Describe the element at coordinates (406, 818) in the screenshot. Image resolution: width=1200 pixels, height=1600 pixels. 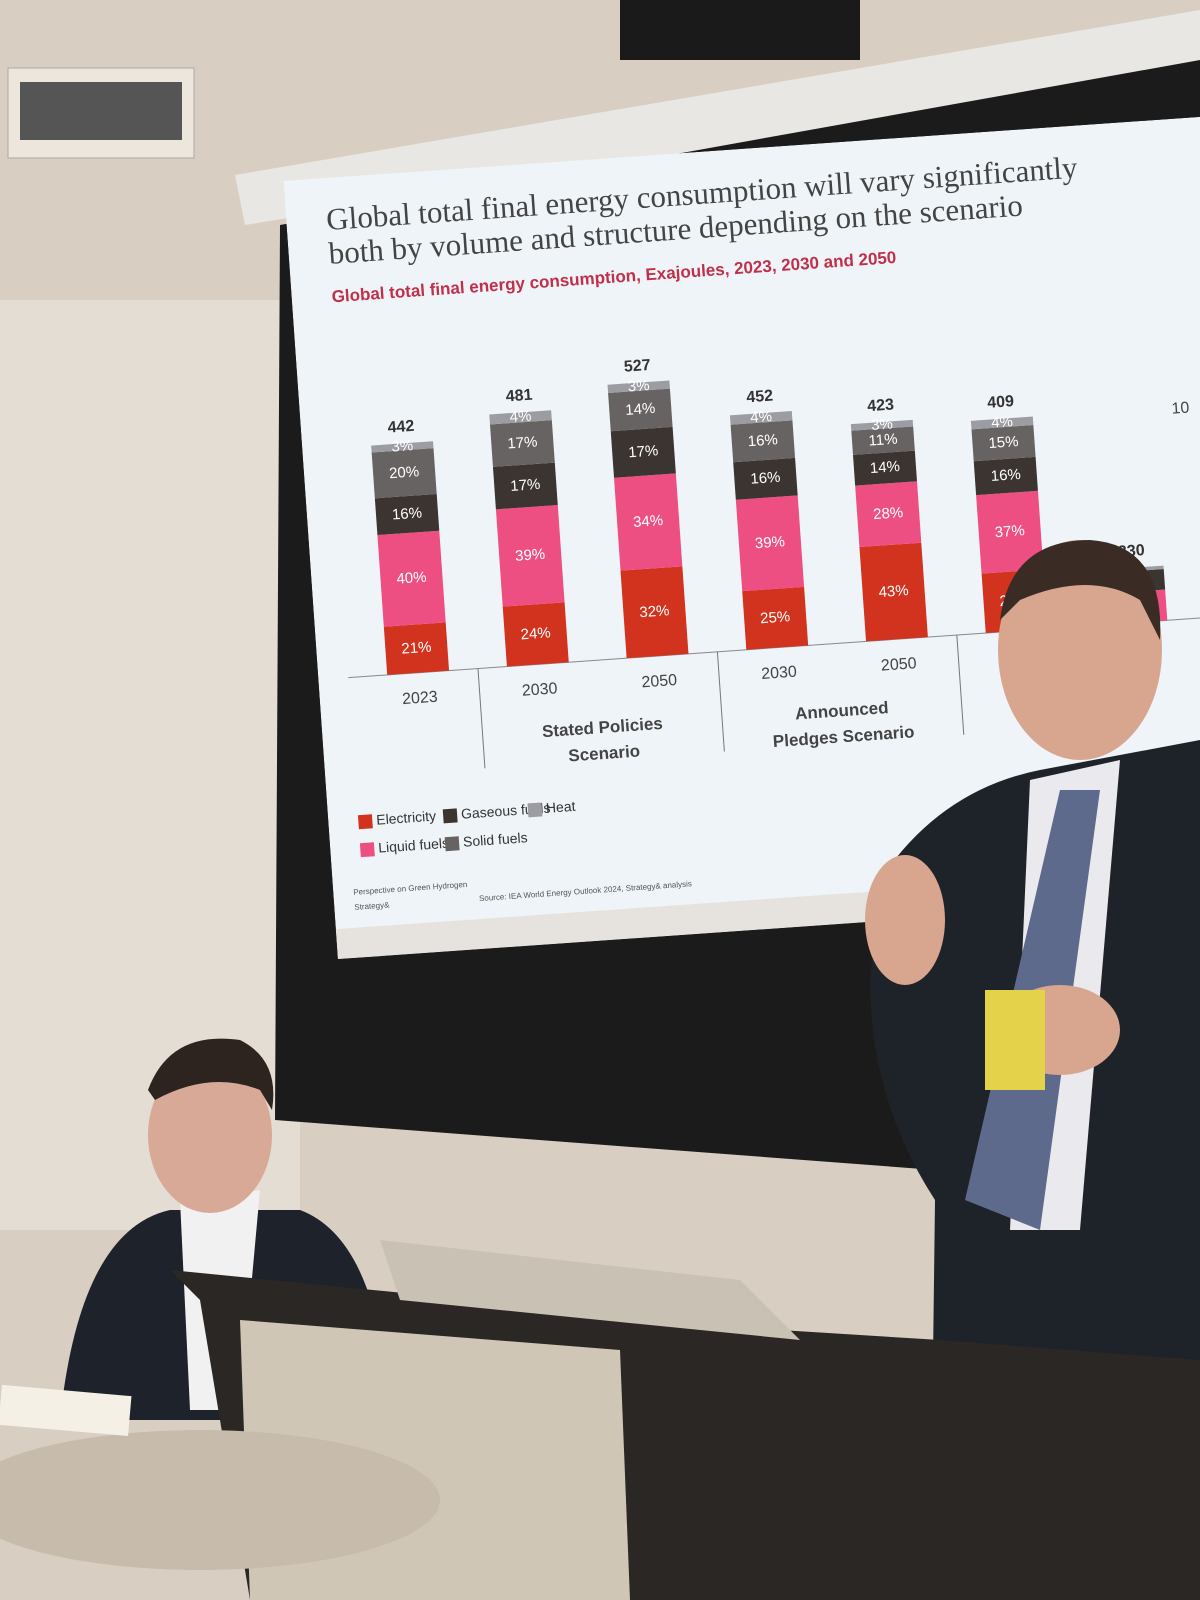
I see `legend-label: Electricity` at that location.